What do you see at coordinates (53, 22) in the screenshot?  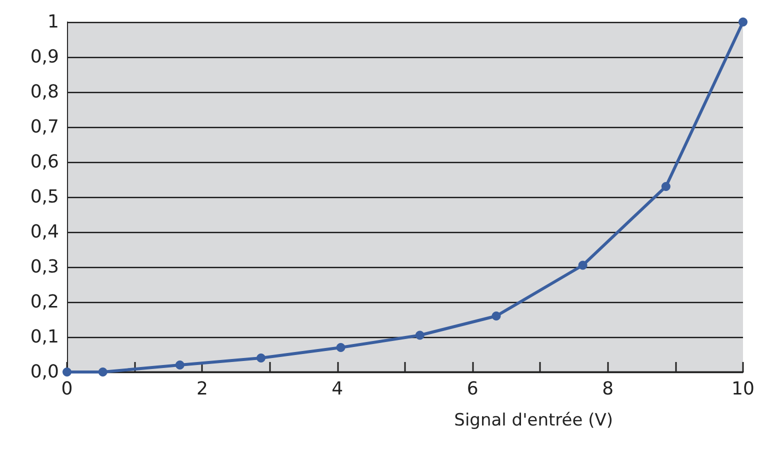 I see `y-tick-label: 1` at bounding box center [53, 22].